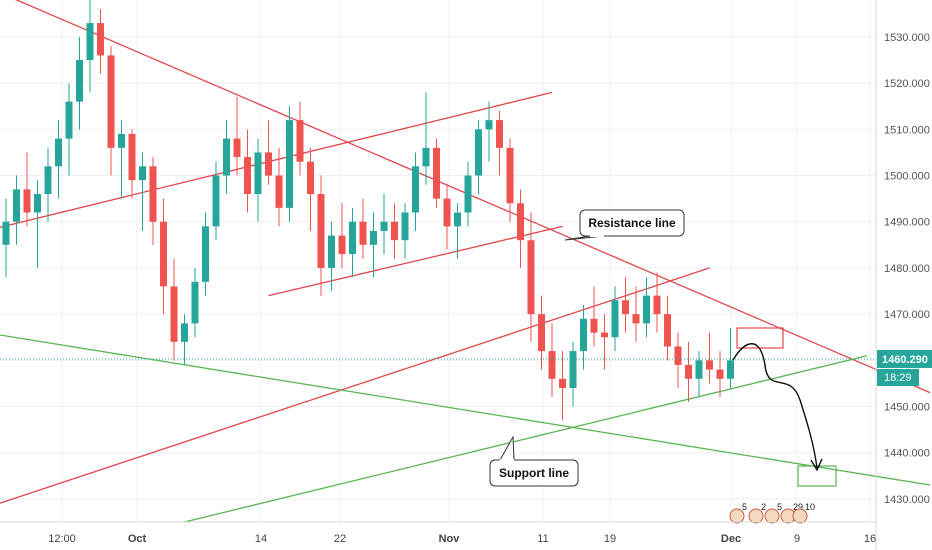 This screenshot has width=932, height=550. What do you see at coordinates (907, 223) in the screenshot?
I see `y-tick-label: 1490.000` at bounding box center [907, 223].